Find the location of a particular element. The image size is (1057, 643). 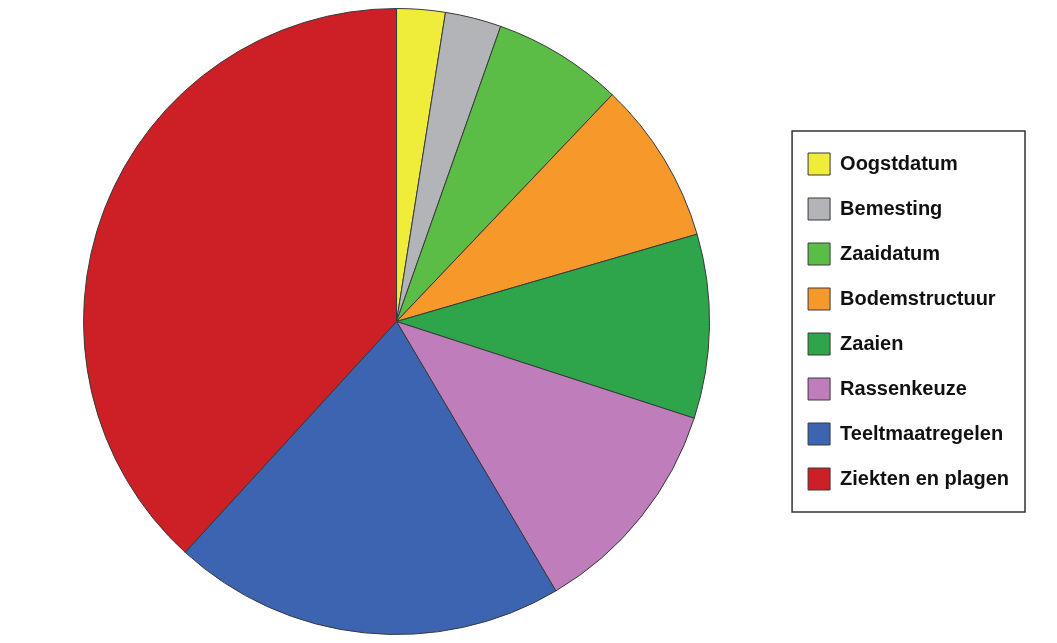

legend-label: Teeltmaatregelen is located at coordinates (922, 432).